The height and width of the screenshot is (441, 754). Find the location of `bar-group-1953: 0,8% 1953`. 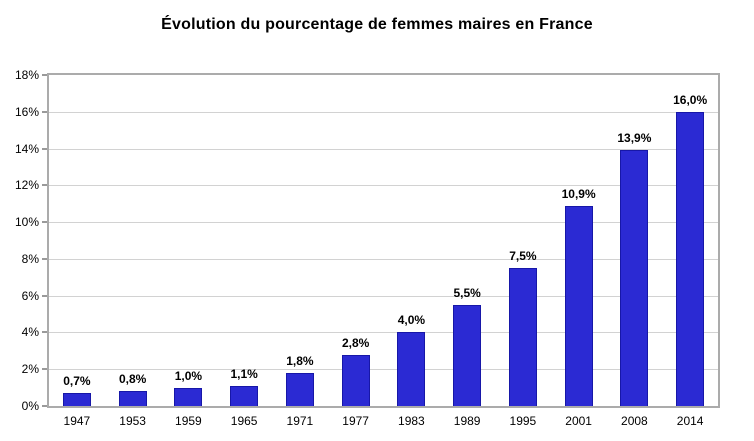

bar-group-1953: 0,8% 1953 is located at coordinates (133, 251).